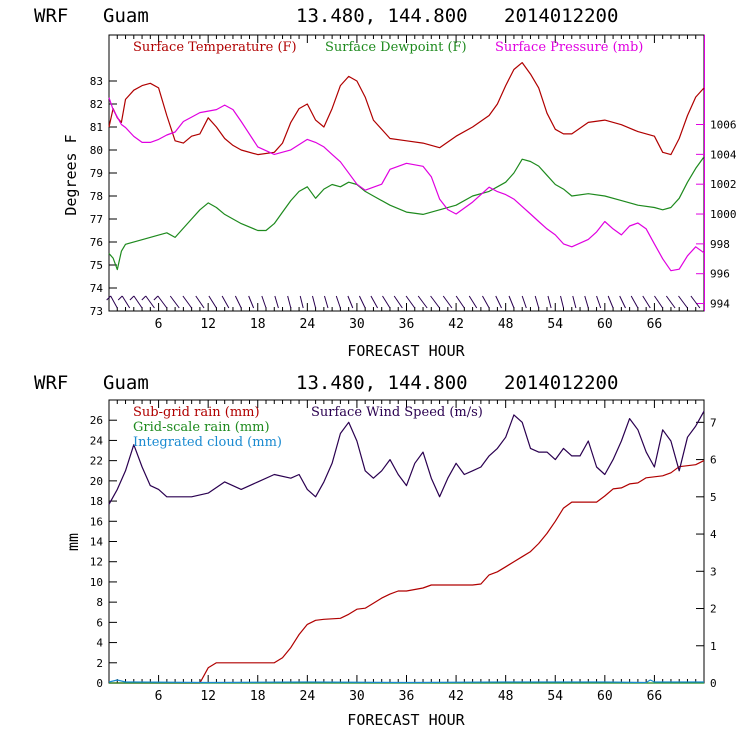 This screenshot has height=740, width=740. Describe the element at coordinates (96, 150) in the screenshot. I see `y-tick-label: 80` at that location.